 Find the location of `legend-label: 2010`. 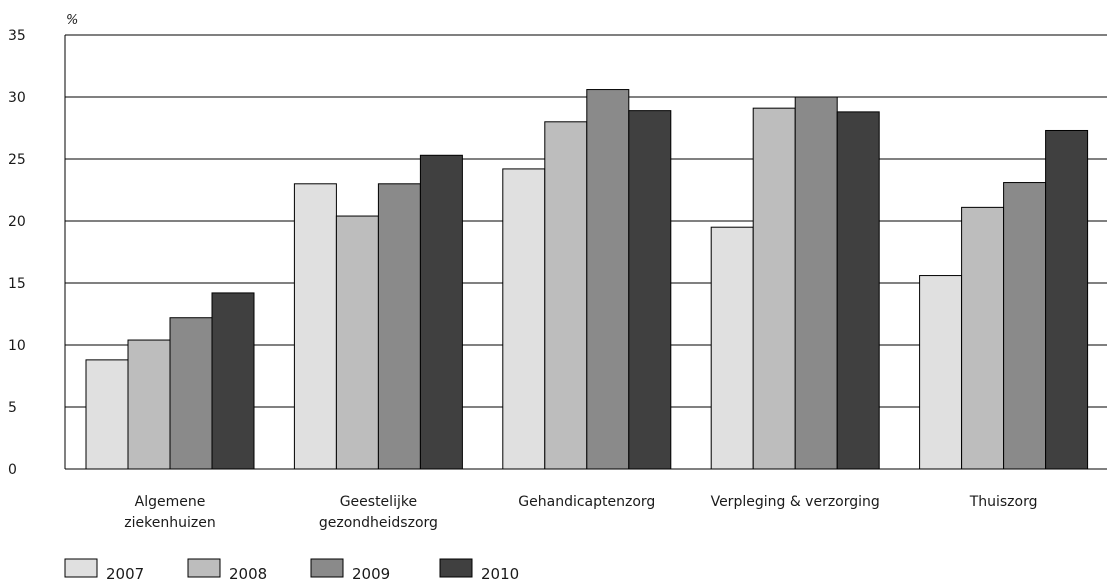

legend-label: 2010 is located at coordinates (500, 573).